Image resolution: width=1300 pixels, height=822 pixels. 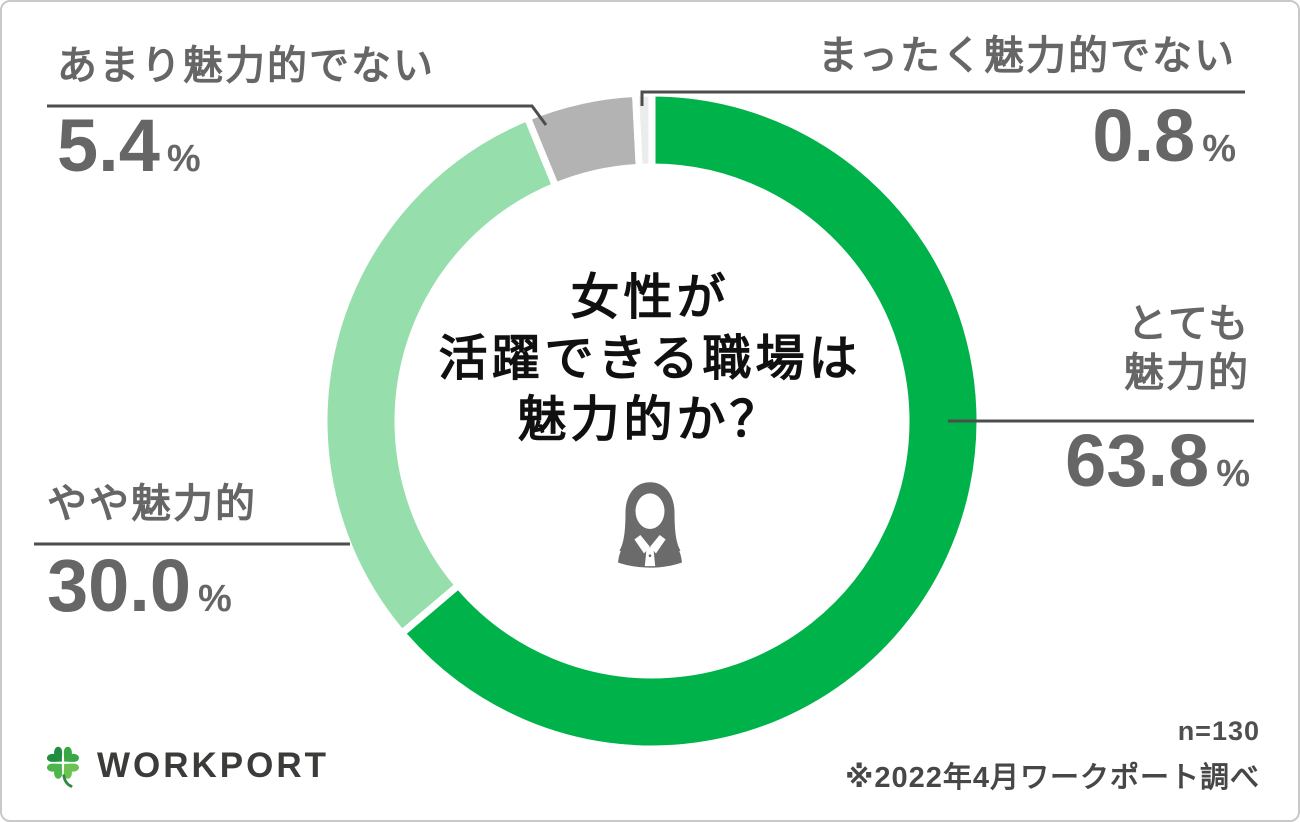 I want to click on brand-logo: WORKPORT, so click(x=185, y=766).